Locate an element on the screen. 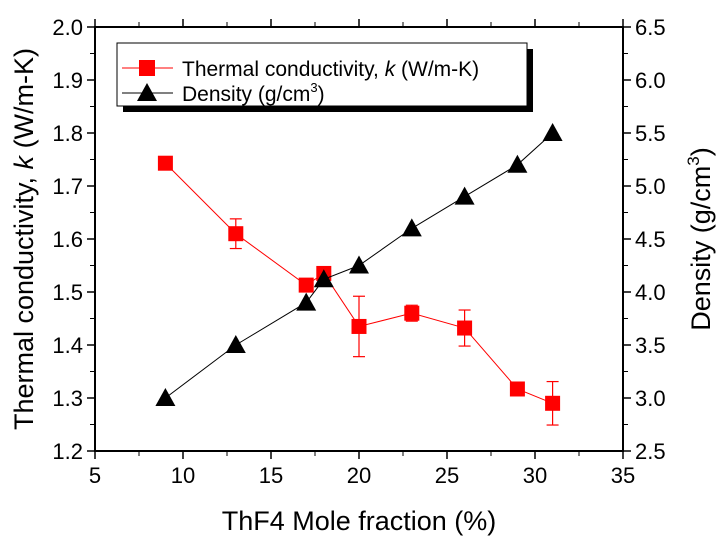 The image size is (728, 553). y-axis-label-left: Thermal conductivity, k (W/m-K) is located at coordinates (24, 239).